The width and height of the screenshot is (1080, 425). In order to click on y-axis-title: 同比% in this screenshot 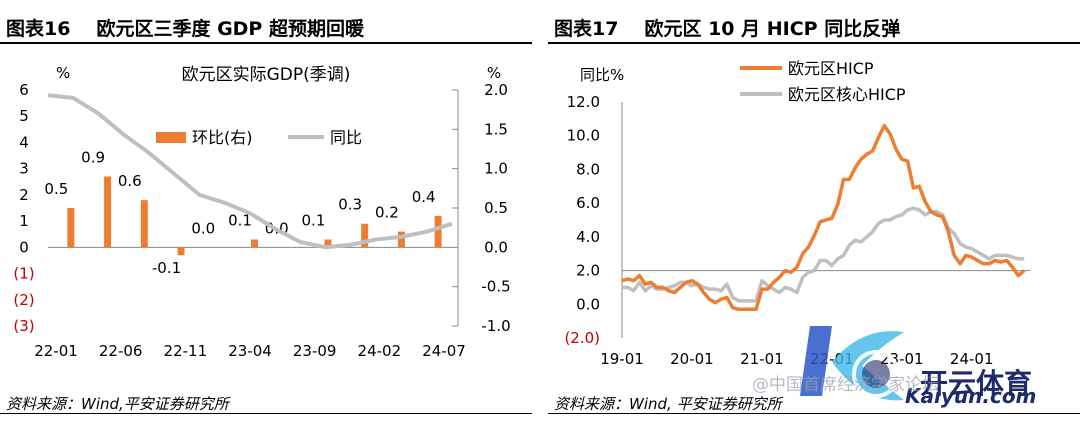, I will do `click(602, 75)`.